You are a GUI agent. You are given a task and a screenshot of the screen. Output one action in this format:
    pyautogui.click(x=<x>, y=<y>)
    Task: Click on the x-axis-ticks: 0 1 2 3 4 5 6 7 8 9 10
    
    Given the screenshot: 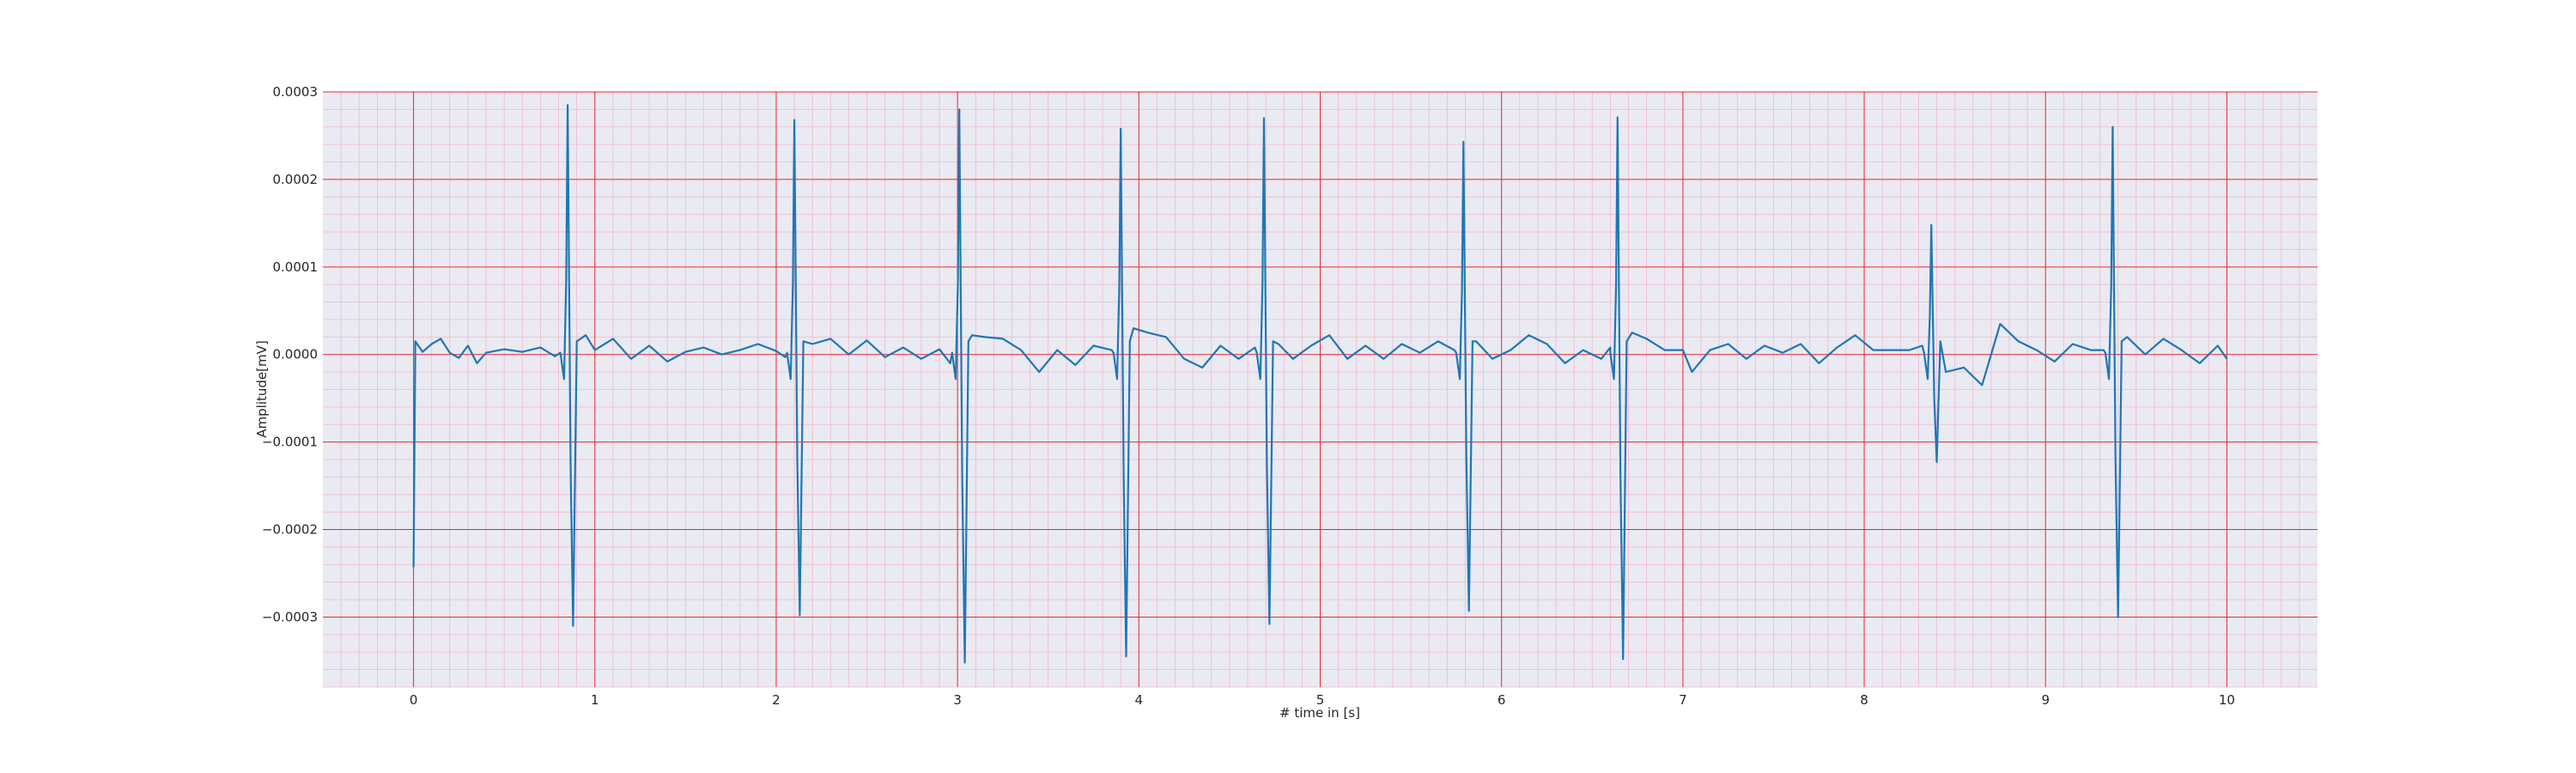 What is the action you would take?
    pyautogui.click(x=1323, y=700)
    